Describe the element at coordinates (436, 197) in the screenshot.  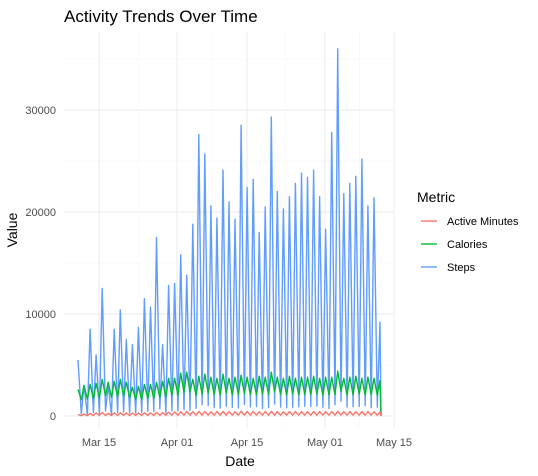
I see `legend-title: Metric` at that location.